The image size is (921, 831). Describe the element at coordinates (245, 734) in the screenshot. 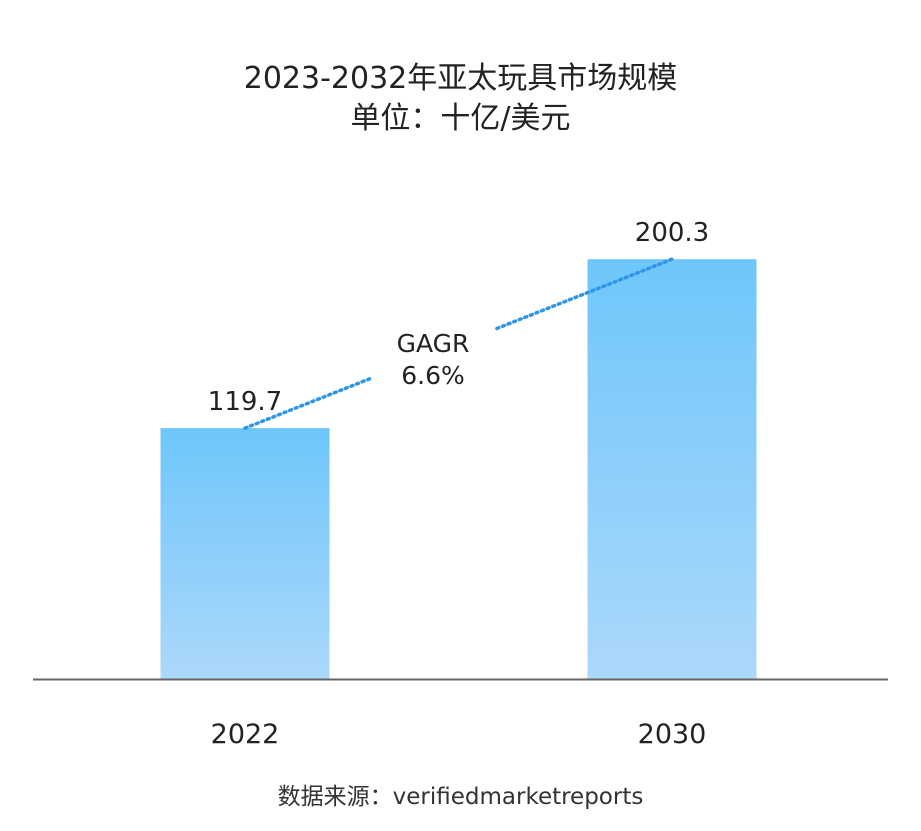

I see `x-tick-label-2022: 2022` at that location.